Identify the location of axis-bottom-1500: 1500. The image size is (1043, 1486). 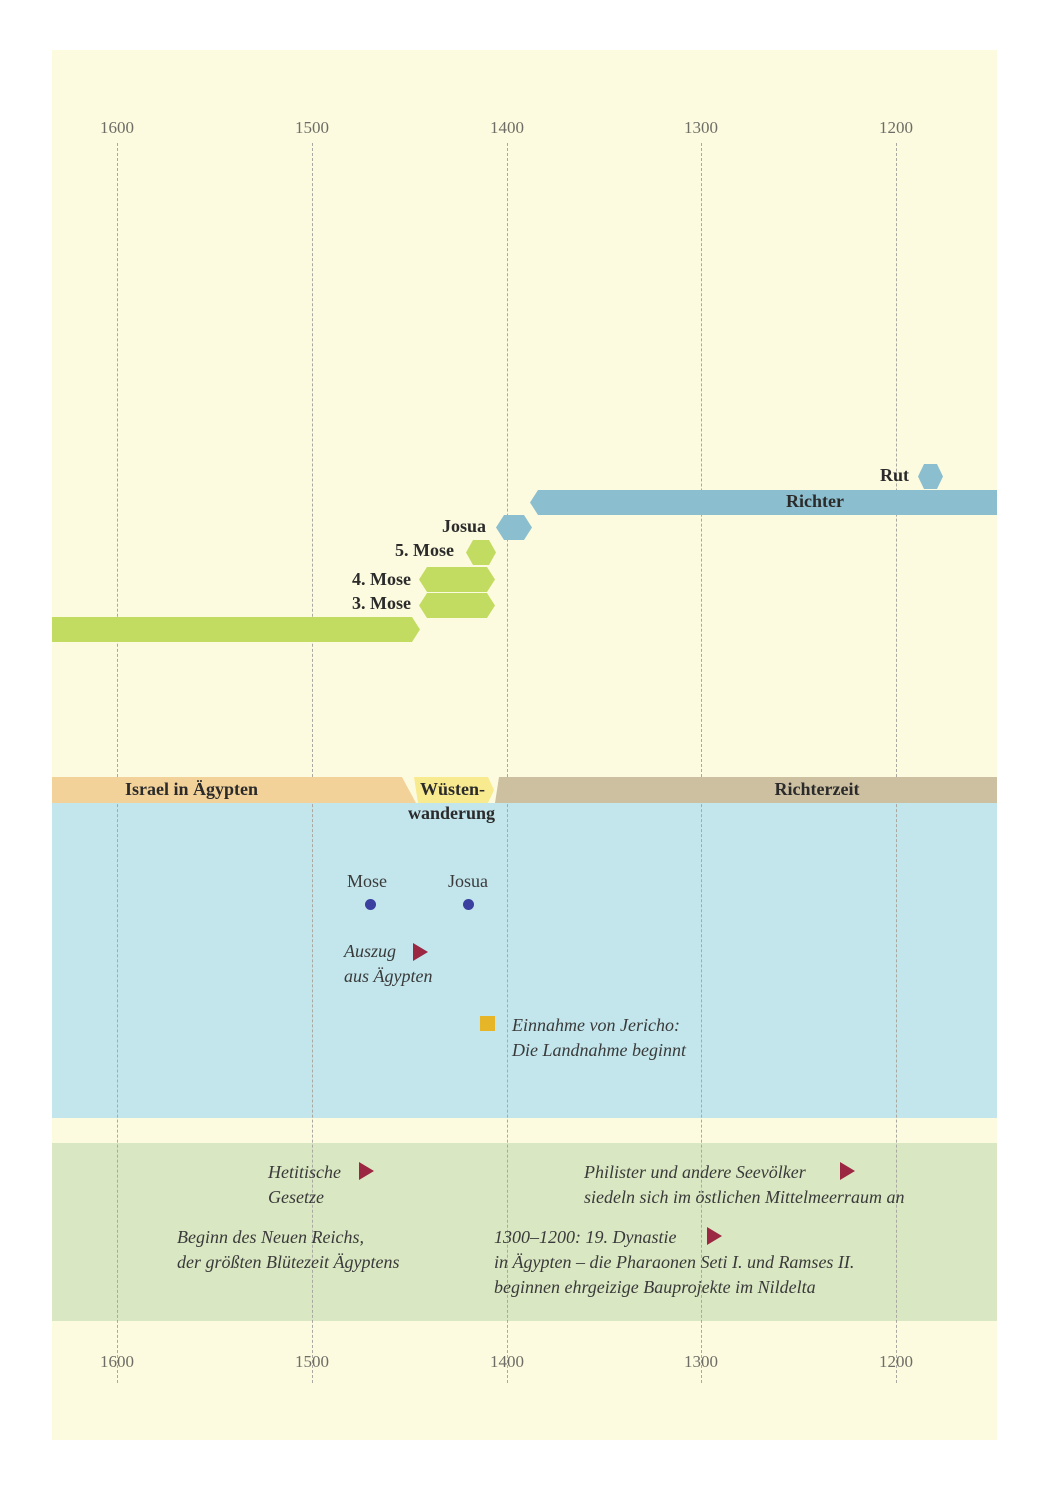
(312, 1361).